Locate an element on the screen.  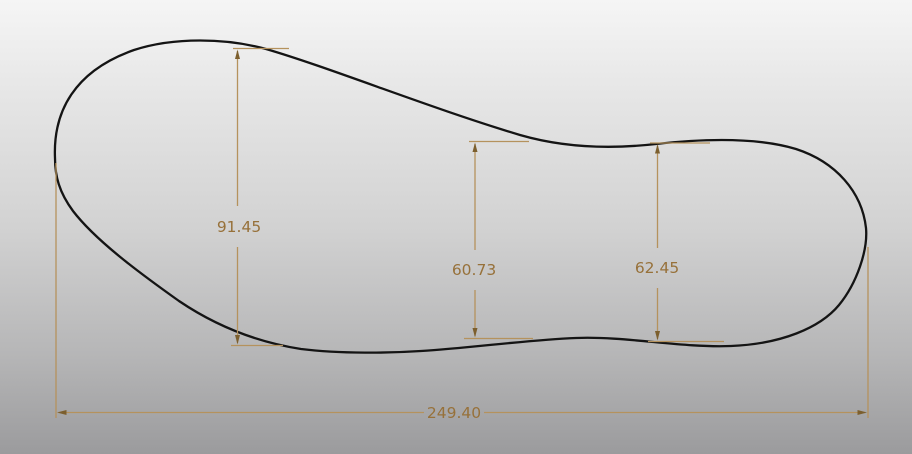
dimension-heel-height: 62.45 is located at coordinates (679, 242).